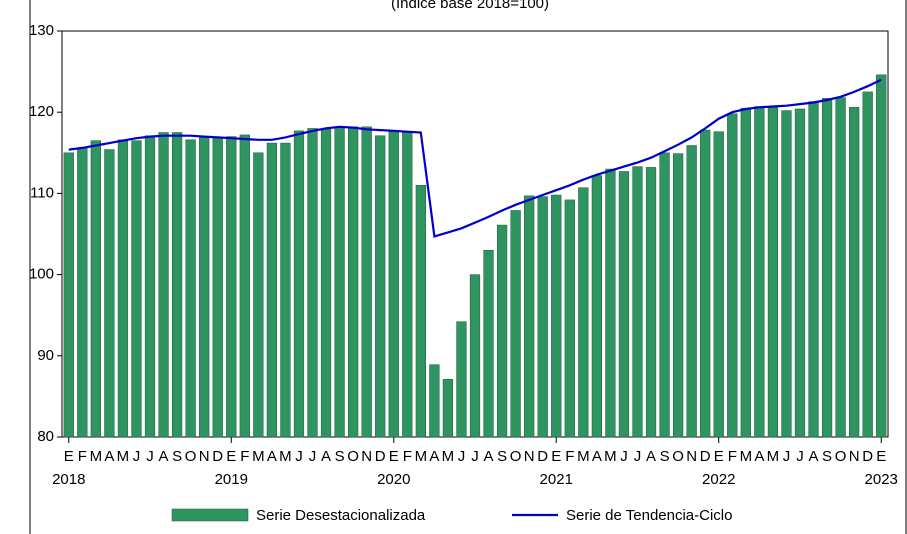 Image resolution: width=907 pixels, height=534 pixels. What do you see at coordinates (41, 111) in the screenshot?
I see `y-tick-label: 120` at bounding box center [41, 111].